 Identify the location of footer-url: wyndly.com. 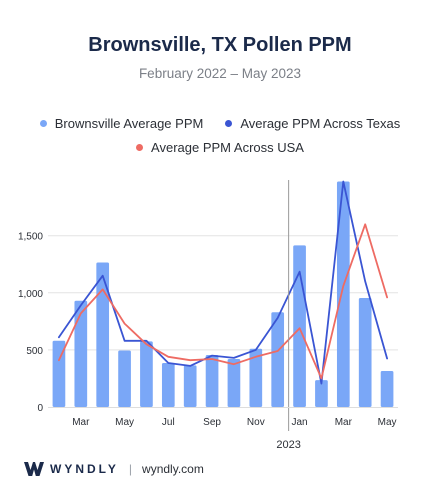
(173, 469).